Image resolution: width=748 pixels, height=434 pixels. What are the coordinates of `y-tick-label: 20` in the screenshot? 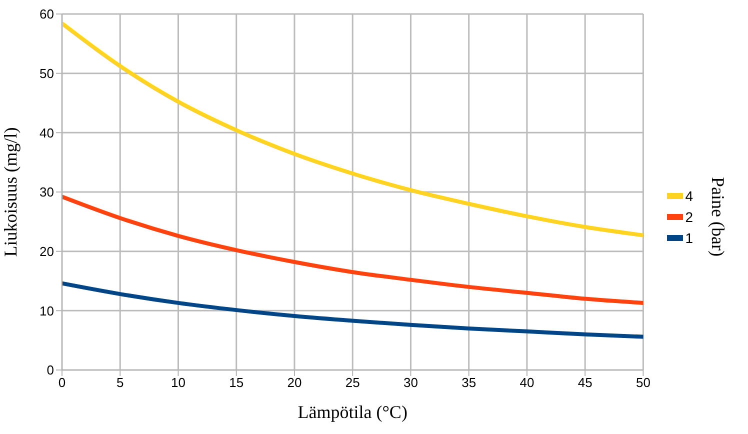 It's located at (47, 251).